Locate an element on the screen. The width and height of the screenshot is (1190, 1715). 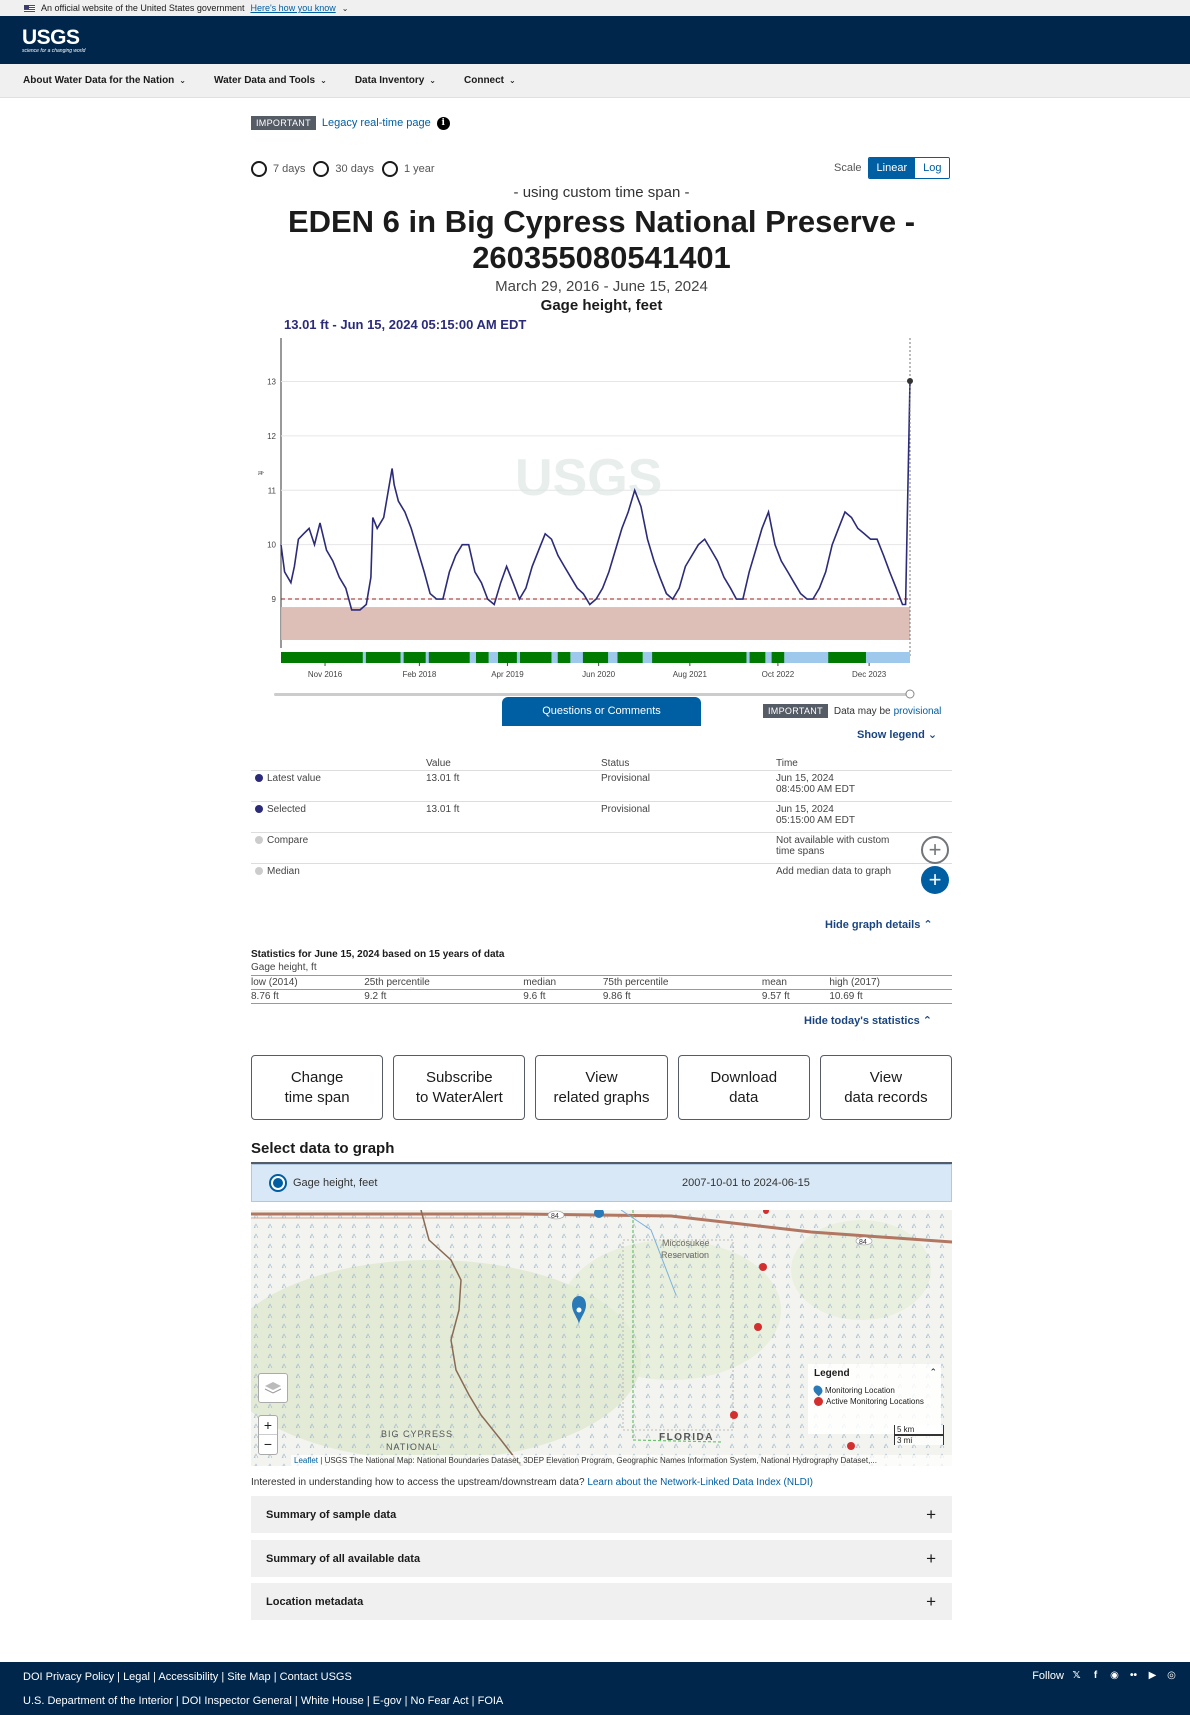
legacy-page-link: Legacy real-time page is located at coordinates (376, 123).